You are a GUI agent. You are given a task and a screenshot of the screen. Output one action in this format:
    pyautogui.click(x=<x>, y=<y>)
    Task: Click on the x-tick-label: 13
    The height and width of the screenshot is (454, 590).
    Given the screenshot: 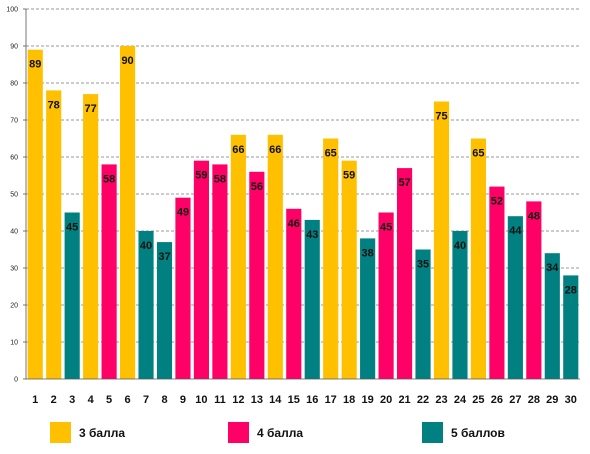 What is the action you would take?
    pyautogui.click(x=257, y=400)
    